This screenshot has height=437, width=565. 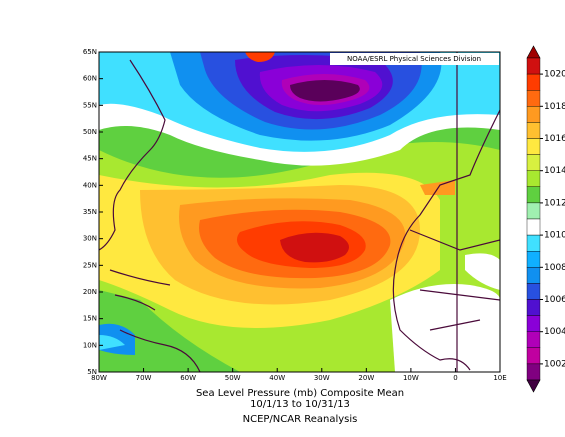 What do you see at coordinates (554, 236) in the screenshot?
I see `colorbar-label: 1010` at bounding box center [554, 236].